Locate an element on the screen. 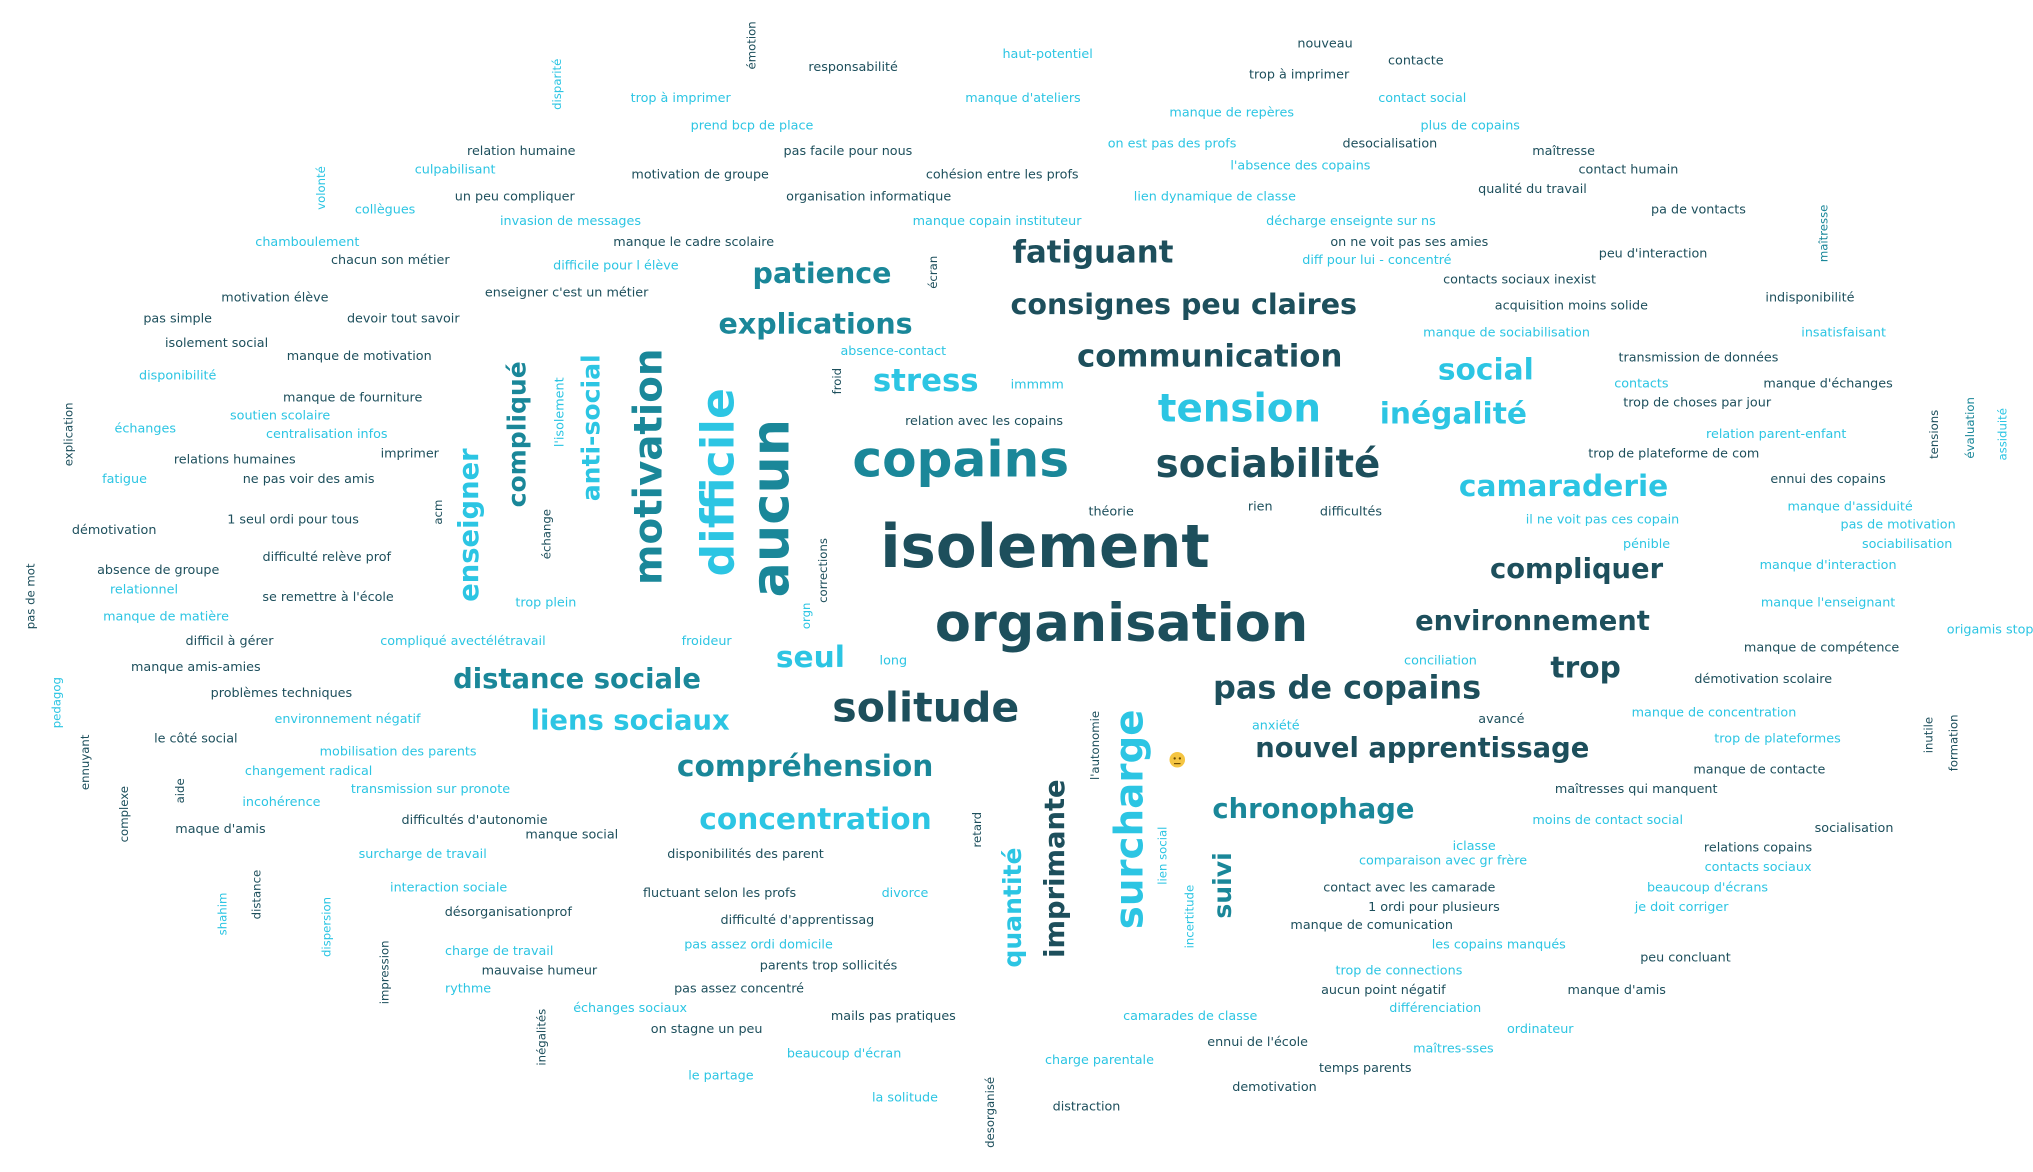 The width and height of the screenshot is (2033, 1172). word: je doit corriger is located at coordinates (1681, 907).